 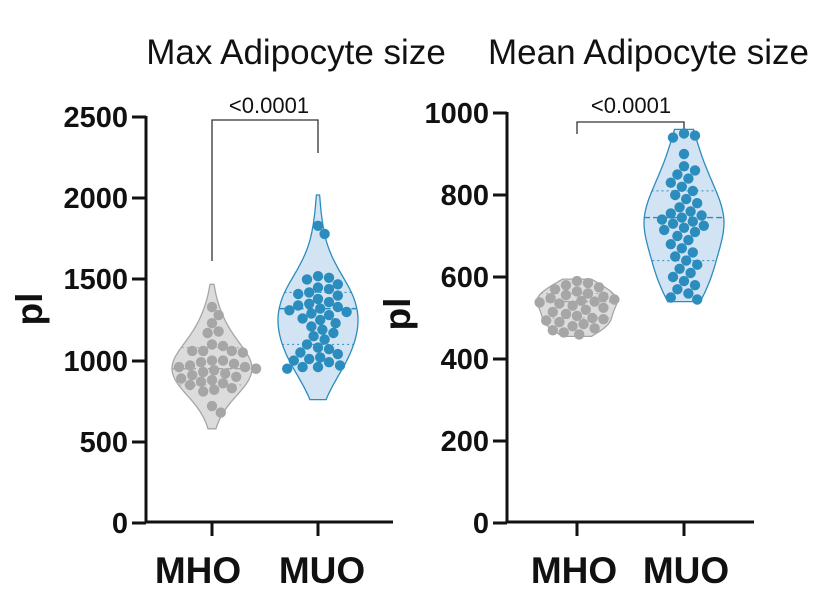 I want to click on plot-area-max, so click(x=265, y=312).